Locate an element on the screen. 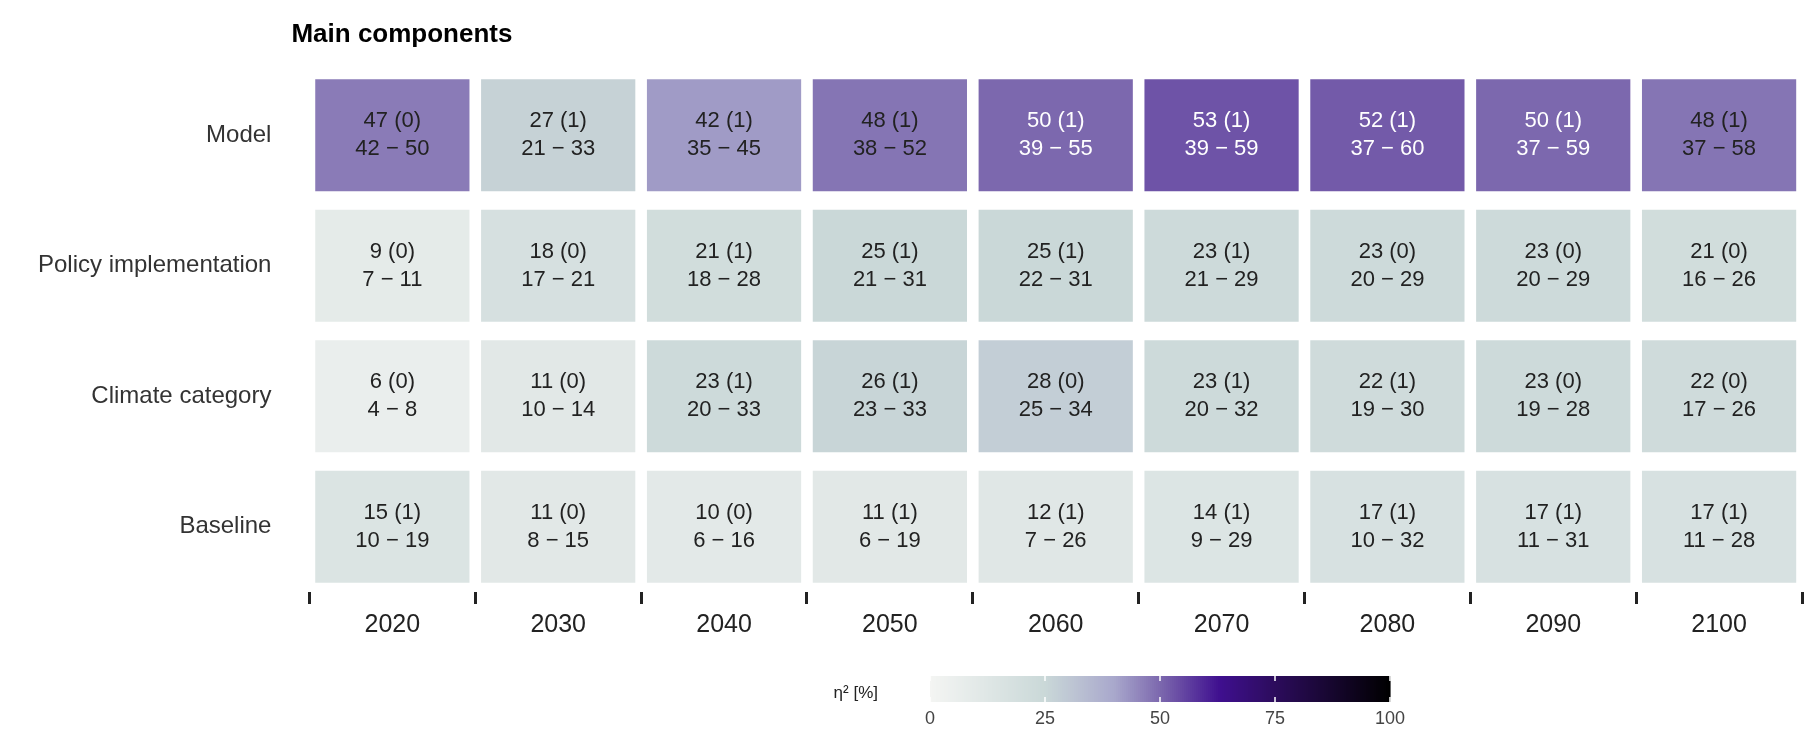 The image size is (1814, 738). data-label: 22 (1) 19 − 30 is located at coordinates (1387, 395).